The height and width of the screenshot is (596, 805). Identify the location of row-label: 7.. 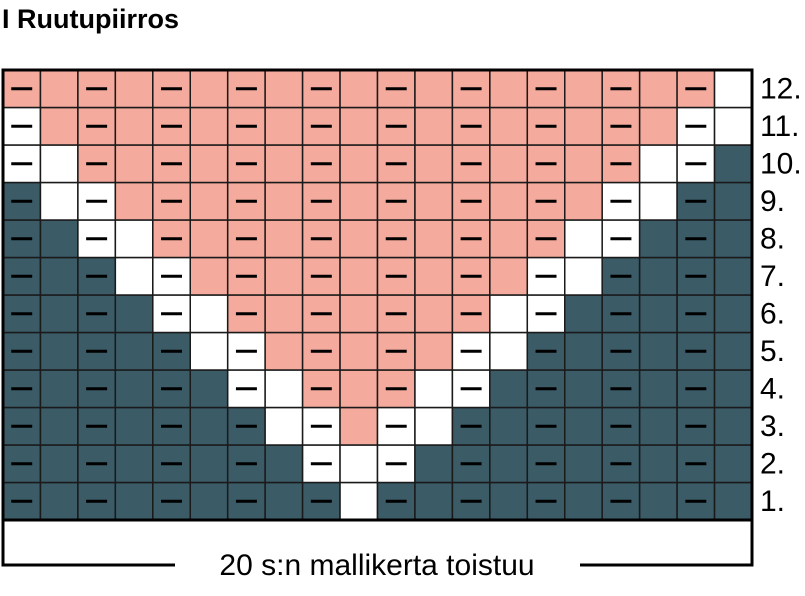
(772, 276).